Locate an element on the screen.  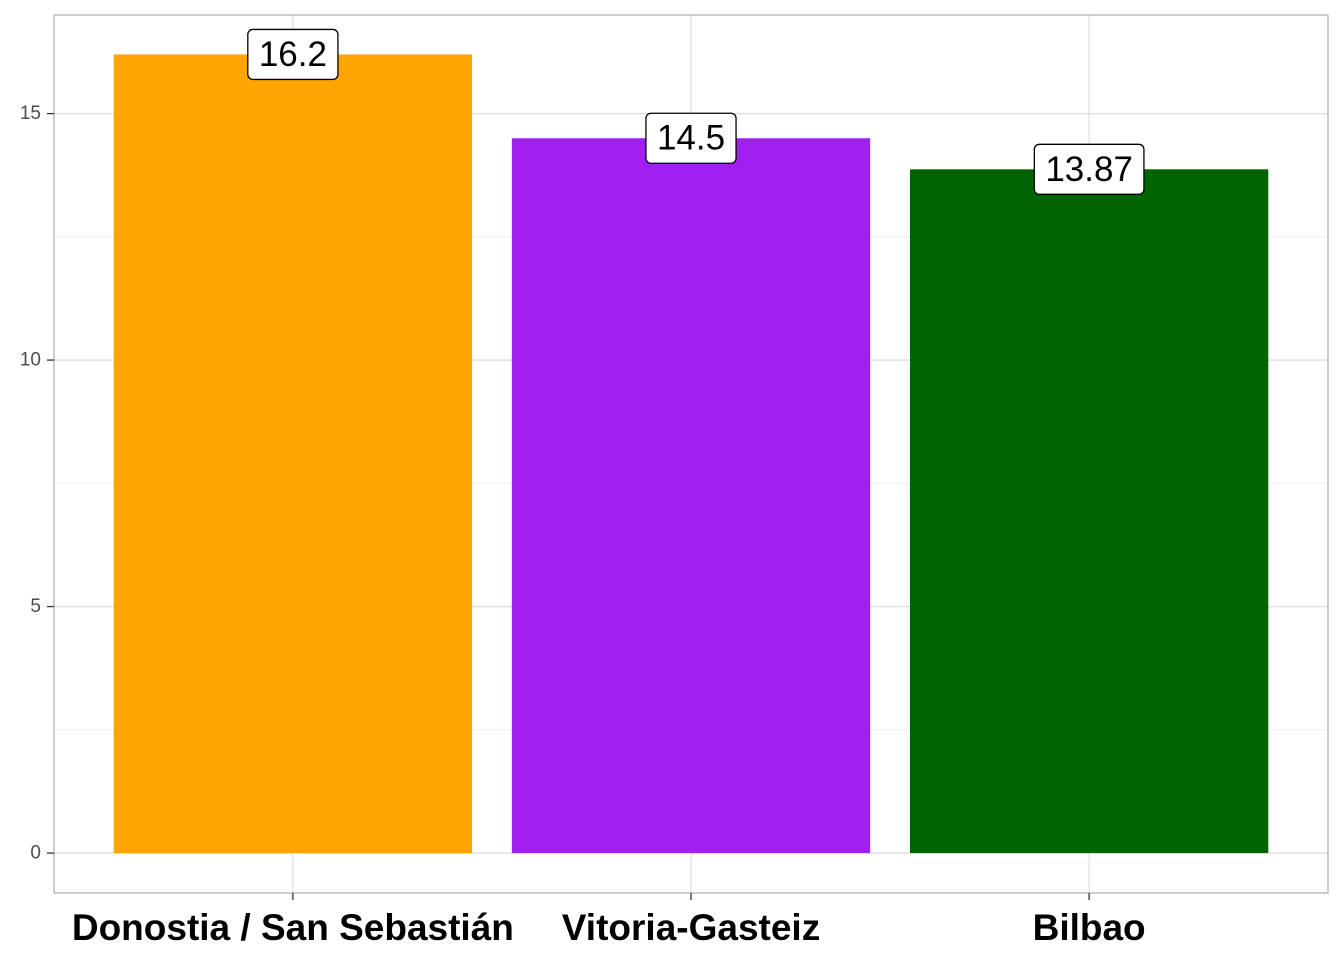
data-label-layer: 16.2 14.5 13.87 is located at coordinates (696, 111).